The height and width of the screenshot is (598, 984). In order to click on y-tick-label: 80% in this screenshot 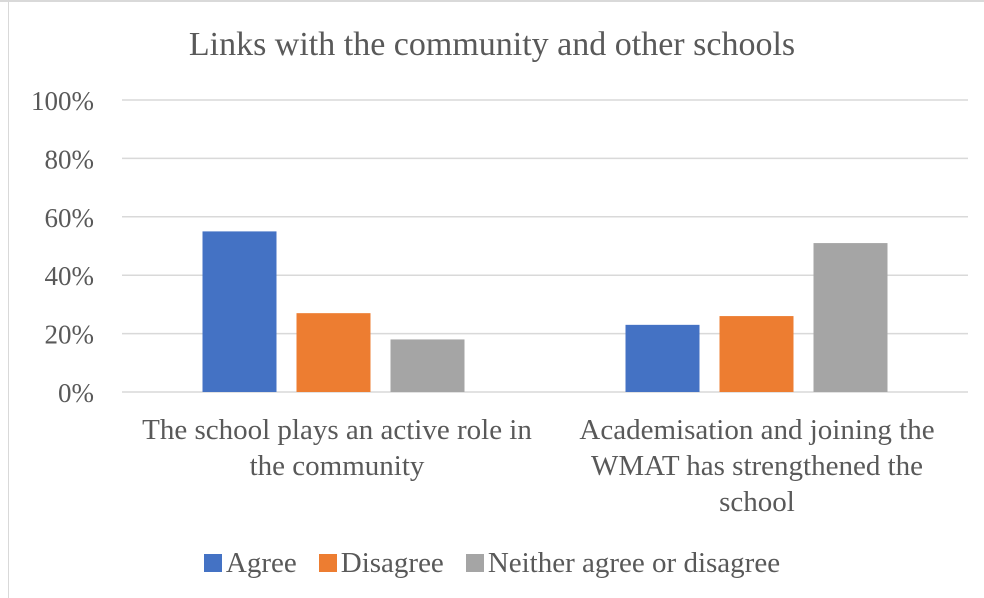, I will do `click(70, 159)`.